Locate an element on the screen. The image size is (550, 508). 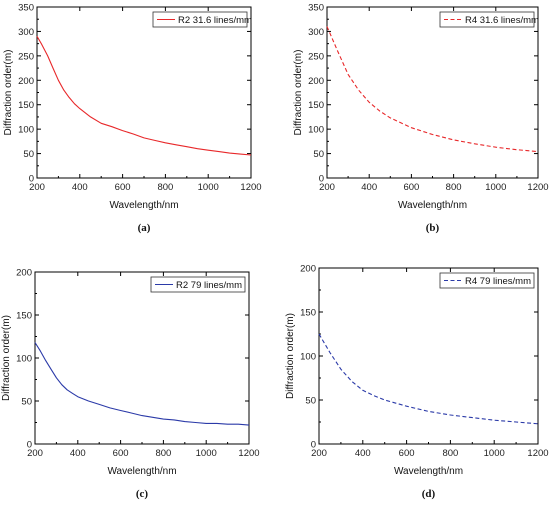
panel-caption: (b) is located at coordinates (433, 228).